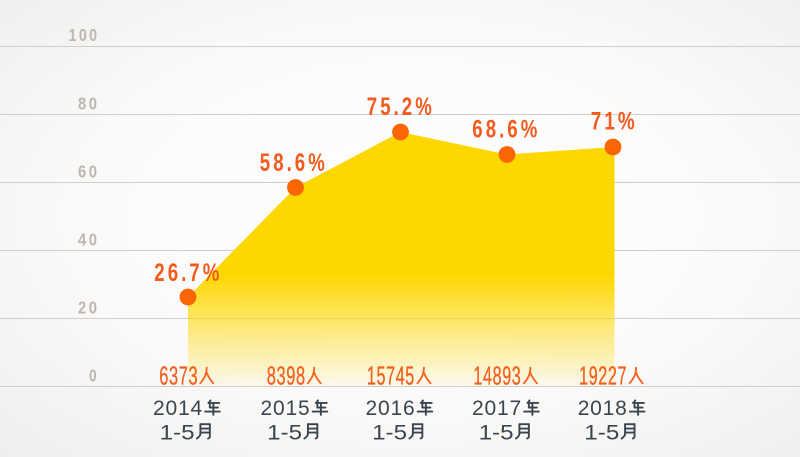  Describe the element at coordinates (401, 107) in the screenshot. I see `svg-text: 75.2%` at that location.